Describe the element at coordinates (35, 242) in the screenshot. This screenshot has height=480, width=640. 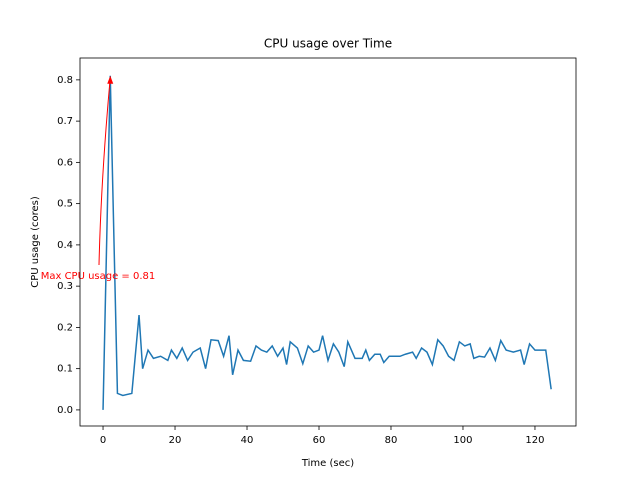
I see `y-axis-label: CPU usage (cores)` at that location.